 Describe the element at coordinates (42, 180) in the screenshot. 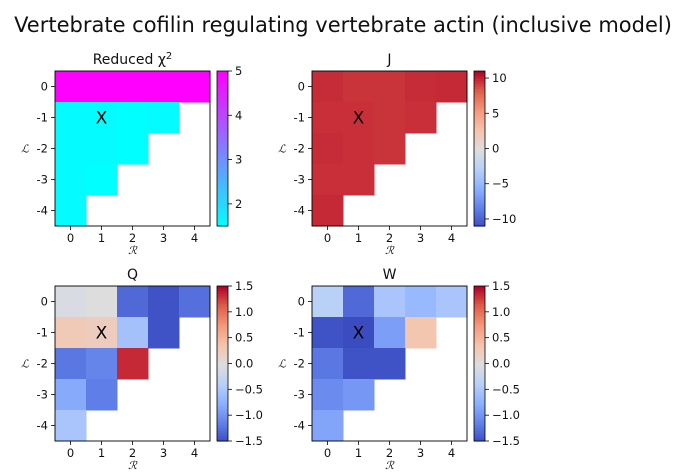

I see `y-tick-label: -3` at that location.